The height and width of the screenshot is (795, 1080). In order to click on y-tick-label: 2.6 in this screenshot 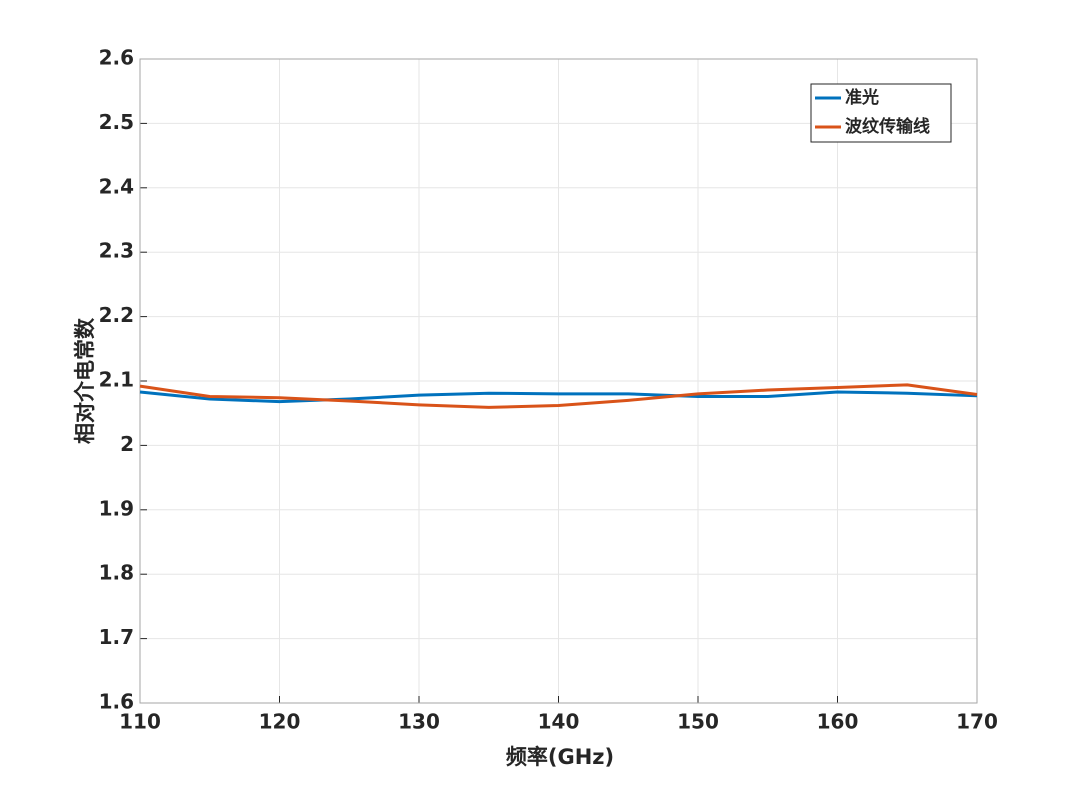, I will do `click(116, 58)`.